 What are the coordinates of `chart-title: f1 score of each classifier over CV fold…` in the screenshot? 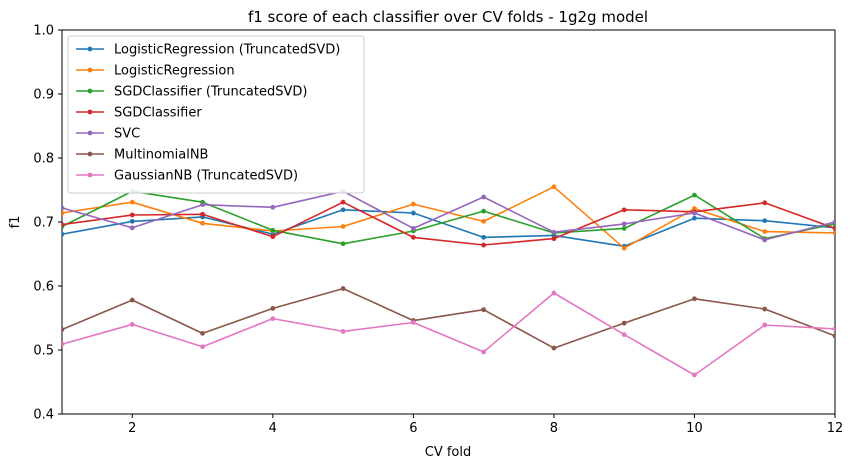 It's located at (448, 17).